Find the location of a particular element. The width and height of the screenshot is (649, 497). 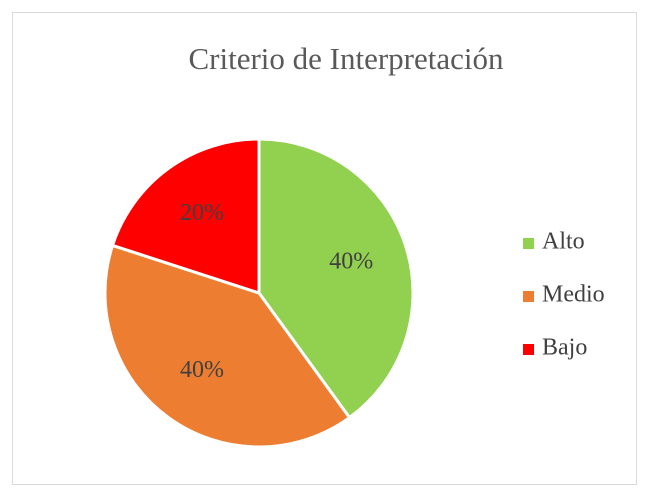

legend-label: Bajo is located at coordinates (564, 348).